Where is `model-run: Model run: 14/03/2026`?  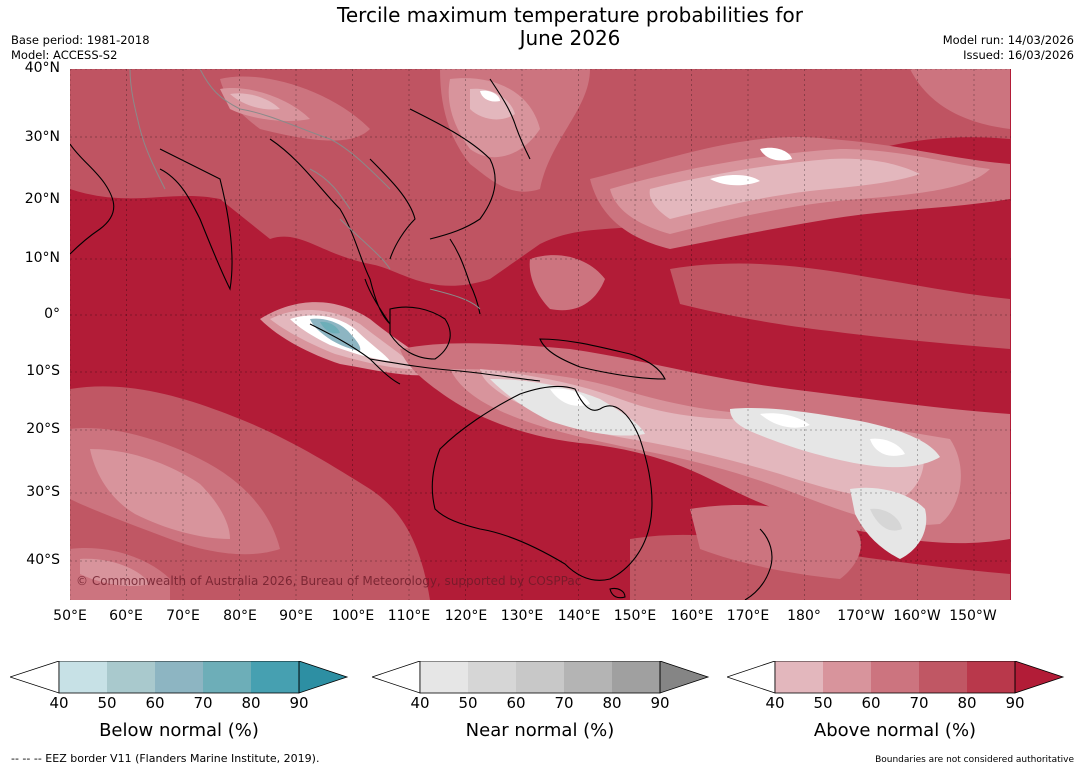
model-run: Model run: 14/03/2026 is located at coordinates (1008, 40).